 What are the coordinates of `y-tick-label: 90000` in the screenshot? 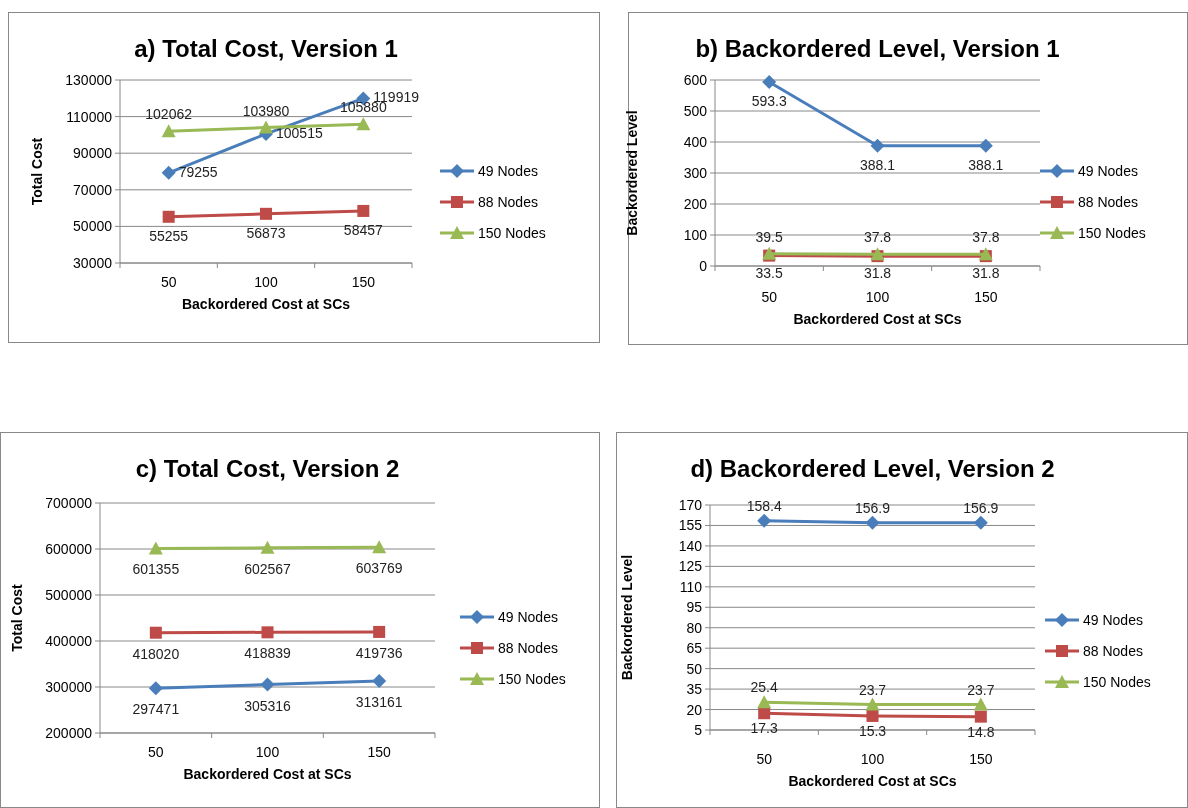 It's located at (93, 153).